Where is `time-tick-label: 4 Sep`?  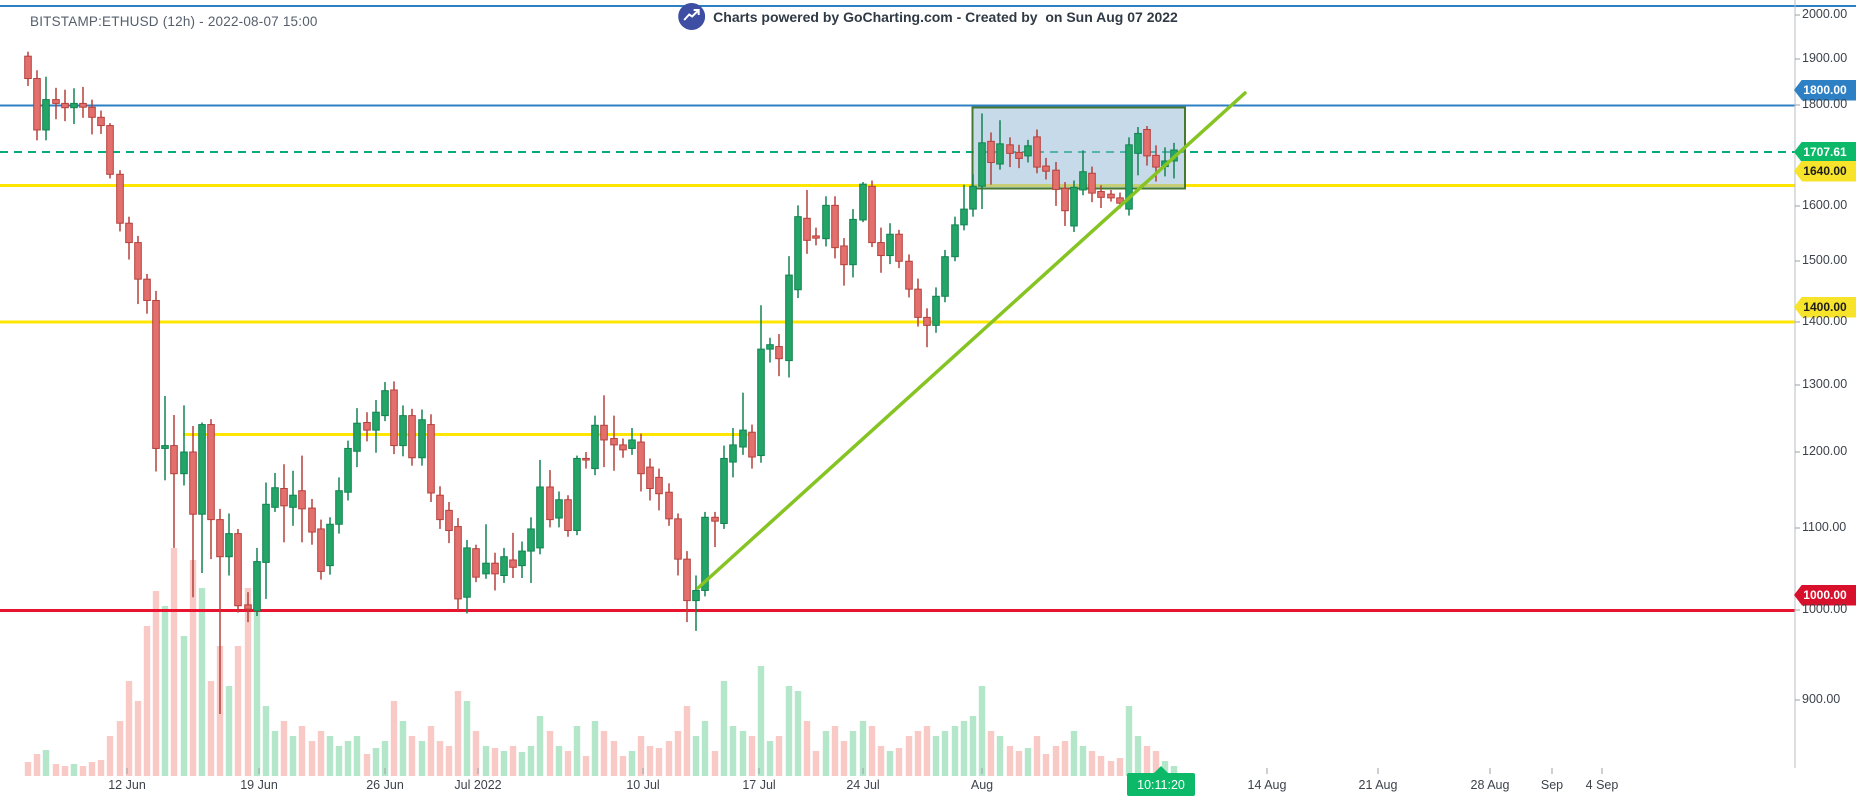 time-tick-label: 4 Sep is located at coordinates (1602, 785).